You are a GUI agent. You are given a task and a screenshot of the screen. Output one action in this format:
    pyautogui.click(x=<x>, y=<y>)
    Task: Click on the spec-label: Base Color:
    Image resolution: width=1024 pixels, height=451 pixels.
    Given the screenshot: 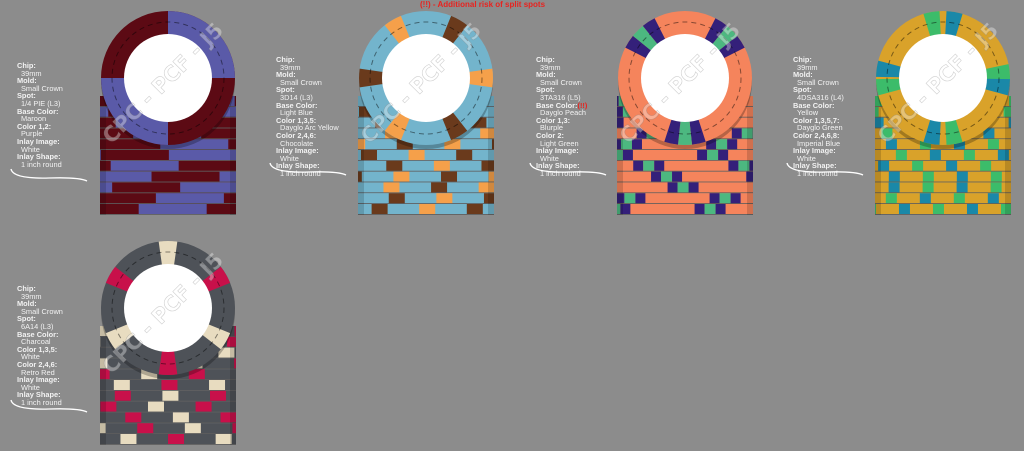 What is the action you would take?
    pyautogui.click(x=38, y=334)
    